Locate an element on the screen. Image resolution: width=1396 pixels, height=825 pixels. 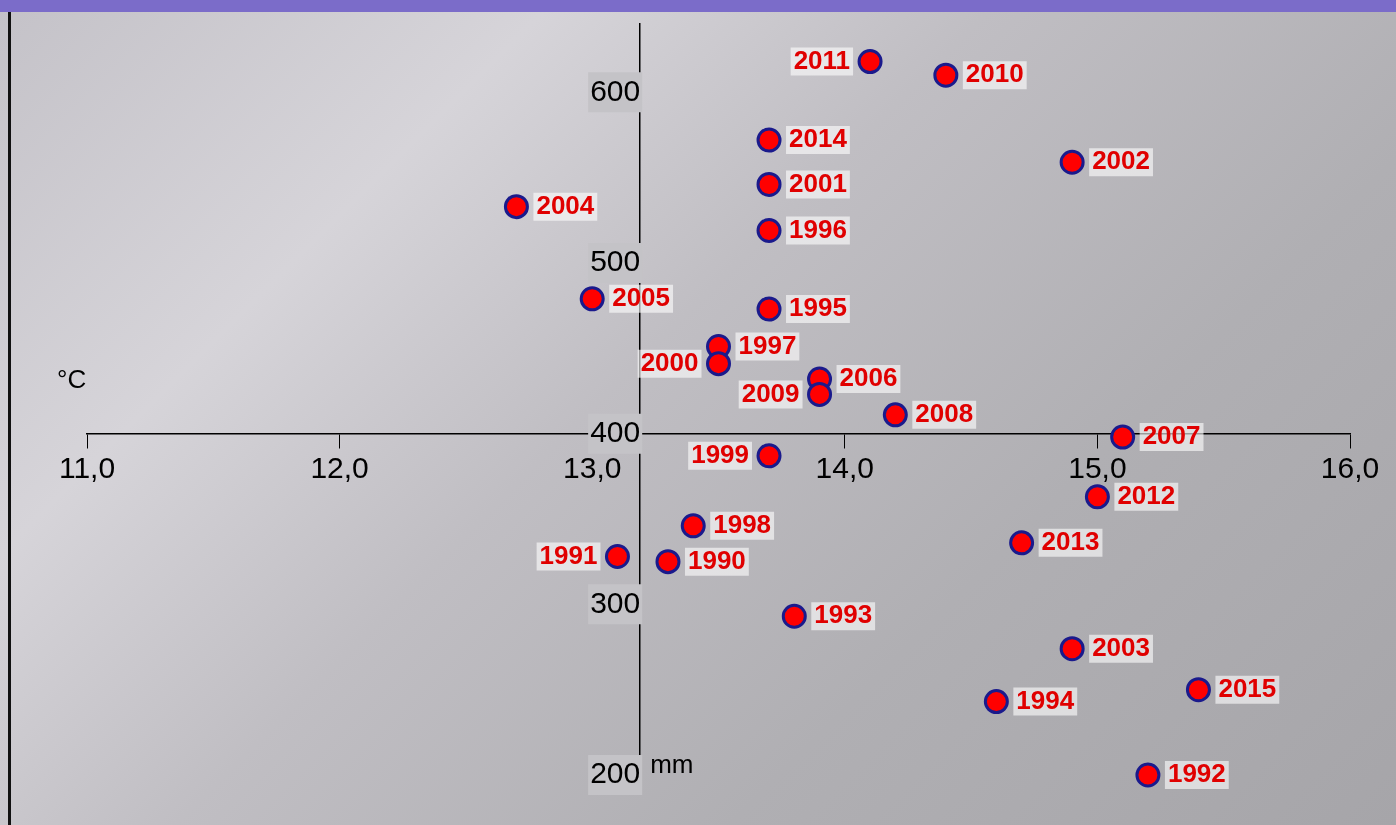
annotation: 2007 is located at coordinates (1171, 435).